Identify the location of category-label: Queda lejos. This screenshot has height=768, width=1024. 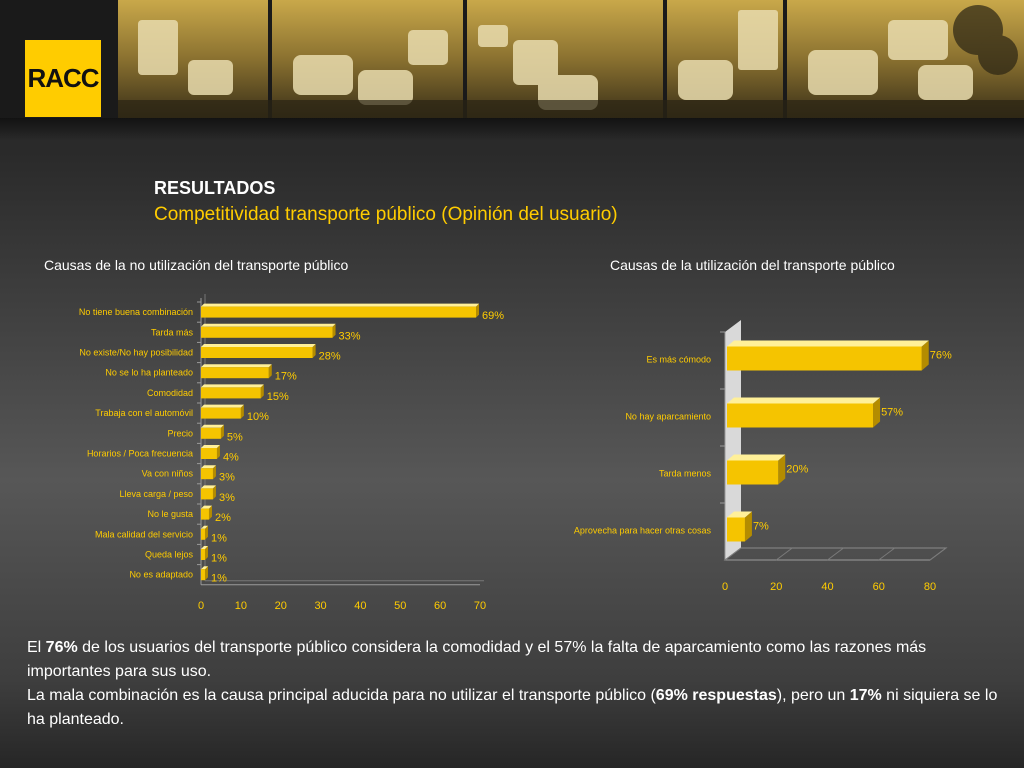
(169, 555).